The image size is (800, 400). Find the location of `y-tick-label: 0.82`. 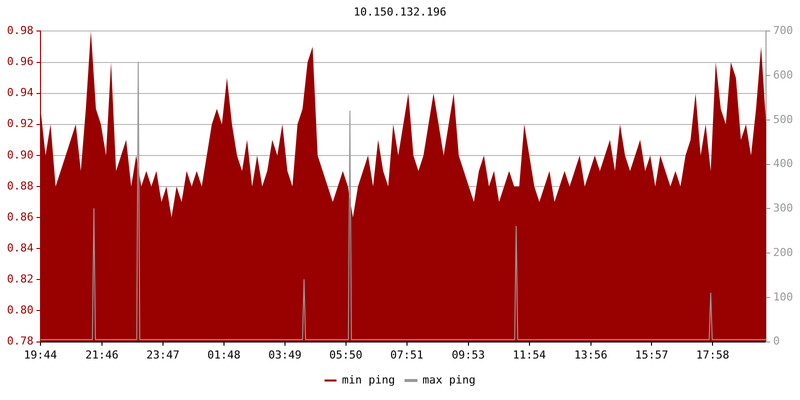

y-tick-label: 0.82 is located at coordinates (20, 279).